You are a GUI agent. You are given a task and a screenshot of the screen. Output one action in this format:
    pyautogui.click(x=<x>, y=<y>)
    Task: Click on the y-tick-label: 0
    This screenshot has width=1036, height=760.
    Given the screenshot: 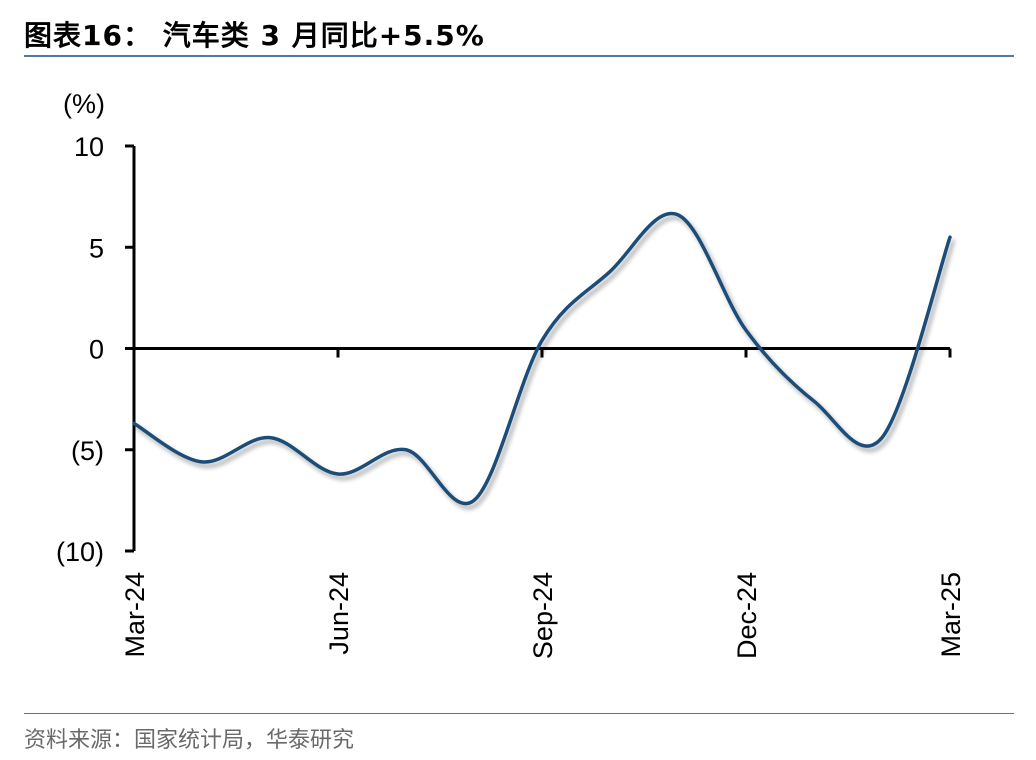 What is the action you would take?
    pyautogui.click(x=96, y=350)
    